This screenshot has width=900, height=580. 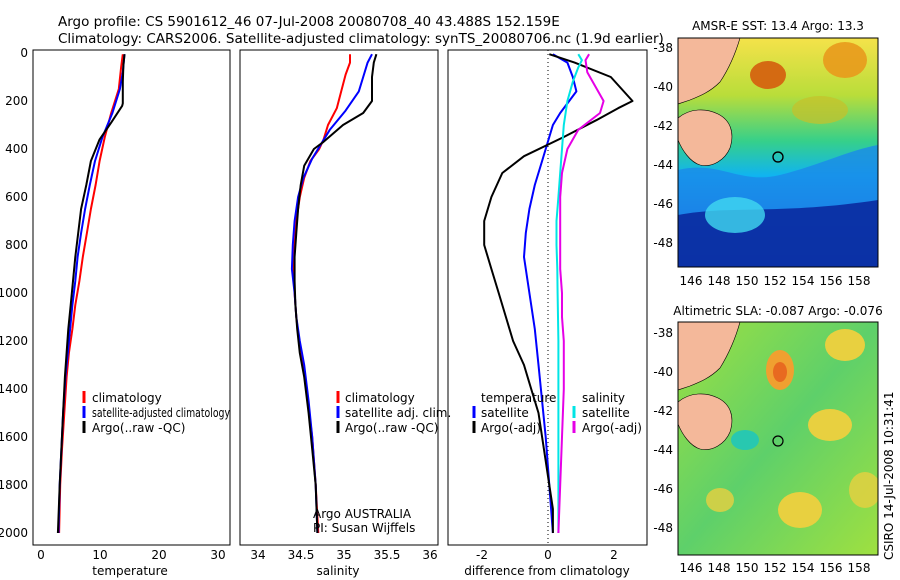 What do you see at coordinates (550, 293) in the screenshot?
I see `series-line-difference_panel-temperature-satellite` at bounding box center [550, 293].